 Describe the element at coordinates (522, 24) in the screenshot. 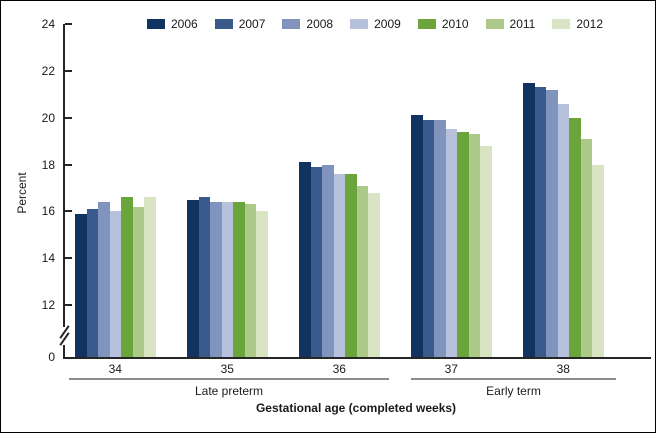

I see `legend-label: 2011` at that location.